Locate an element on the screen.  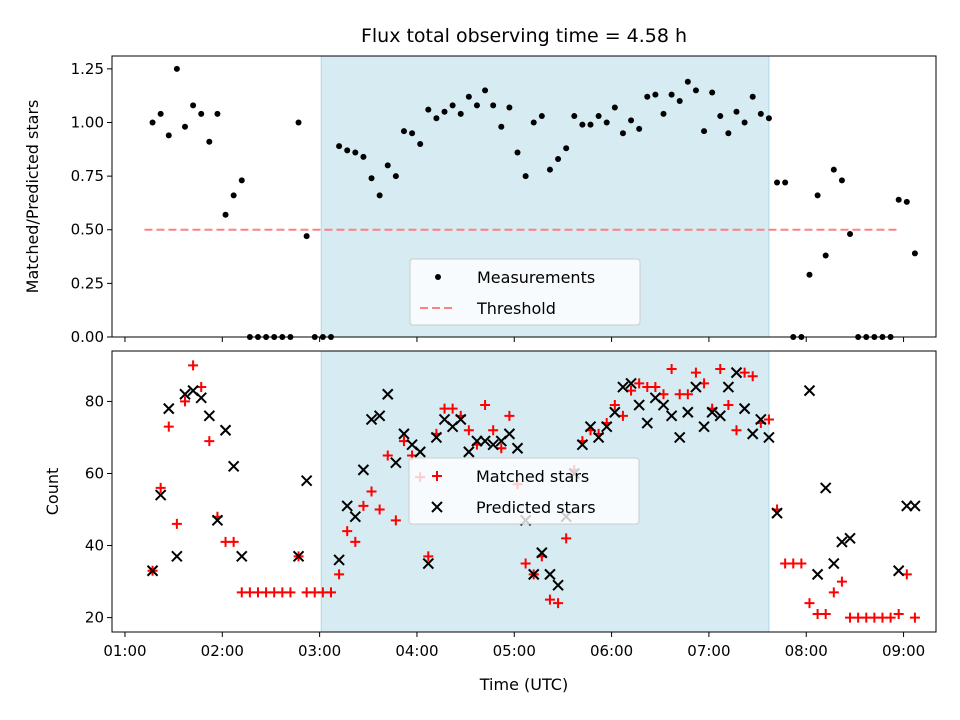
legend-measurement-marker is located at coordinates (438, 277).